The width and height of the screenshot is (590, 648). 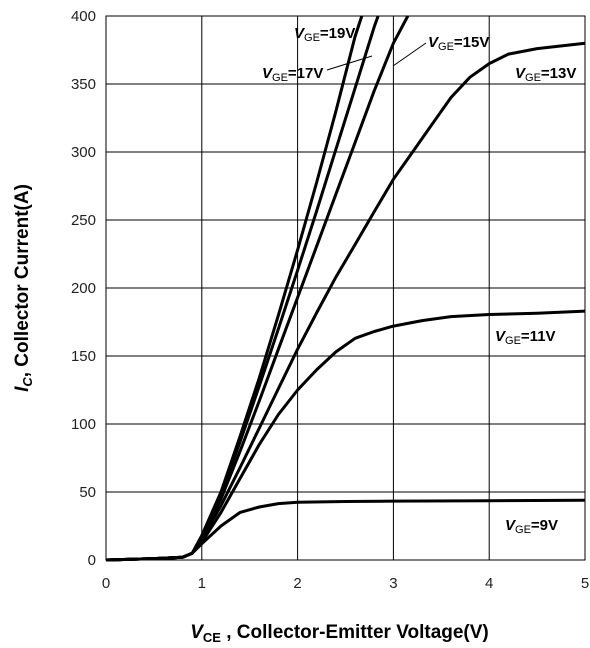 I want to click on x-tick-label: 5, so click(x=585, y=583).